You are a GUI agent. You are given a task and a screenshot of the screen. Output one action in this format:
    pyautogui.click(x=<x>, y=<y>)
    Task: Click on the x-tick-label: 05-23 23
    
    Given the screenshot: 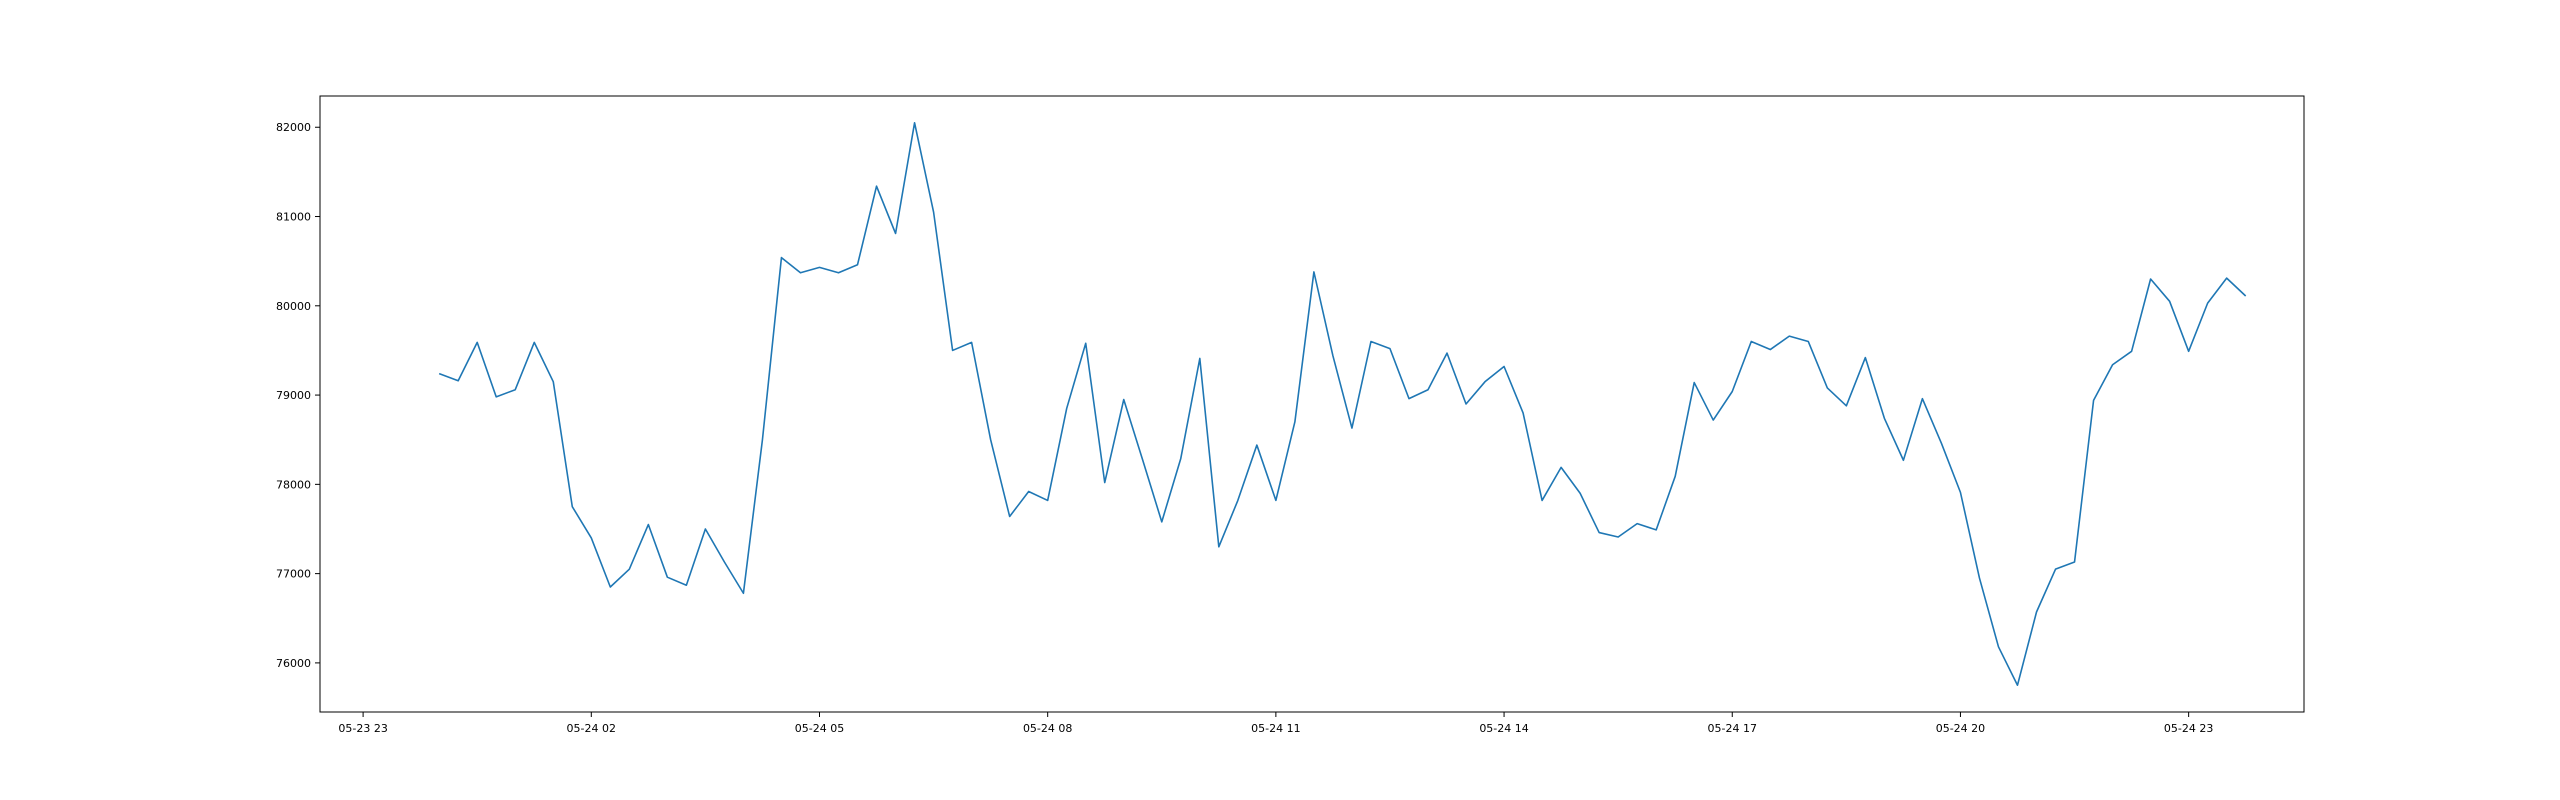 What is the action you would take?
    pyautogui.click(x=362, y=728)
    